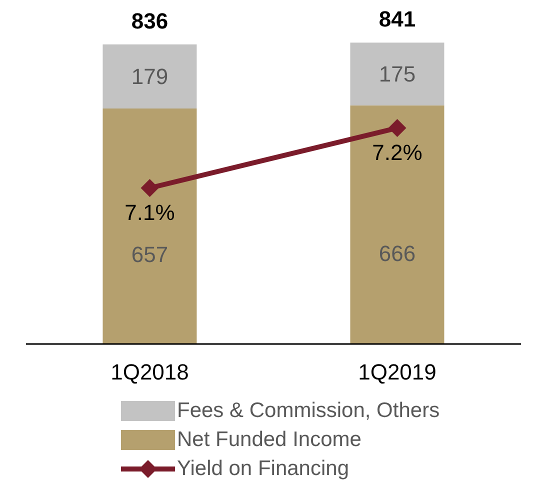  What do you see at coordinates (397, 372) in the screenshot?
I see `x-tick-label: 1Q2019` at bounding box center [397, 372].